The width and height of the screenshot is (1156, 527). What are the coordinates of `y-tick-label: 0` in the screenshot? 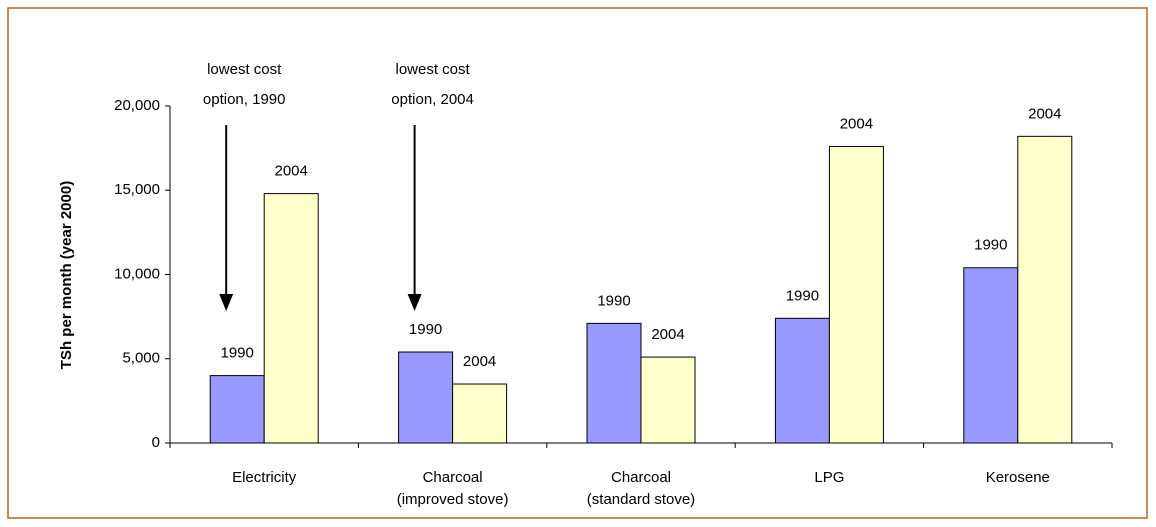 It's located at (156, 442).